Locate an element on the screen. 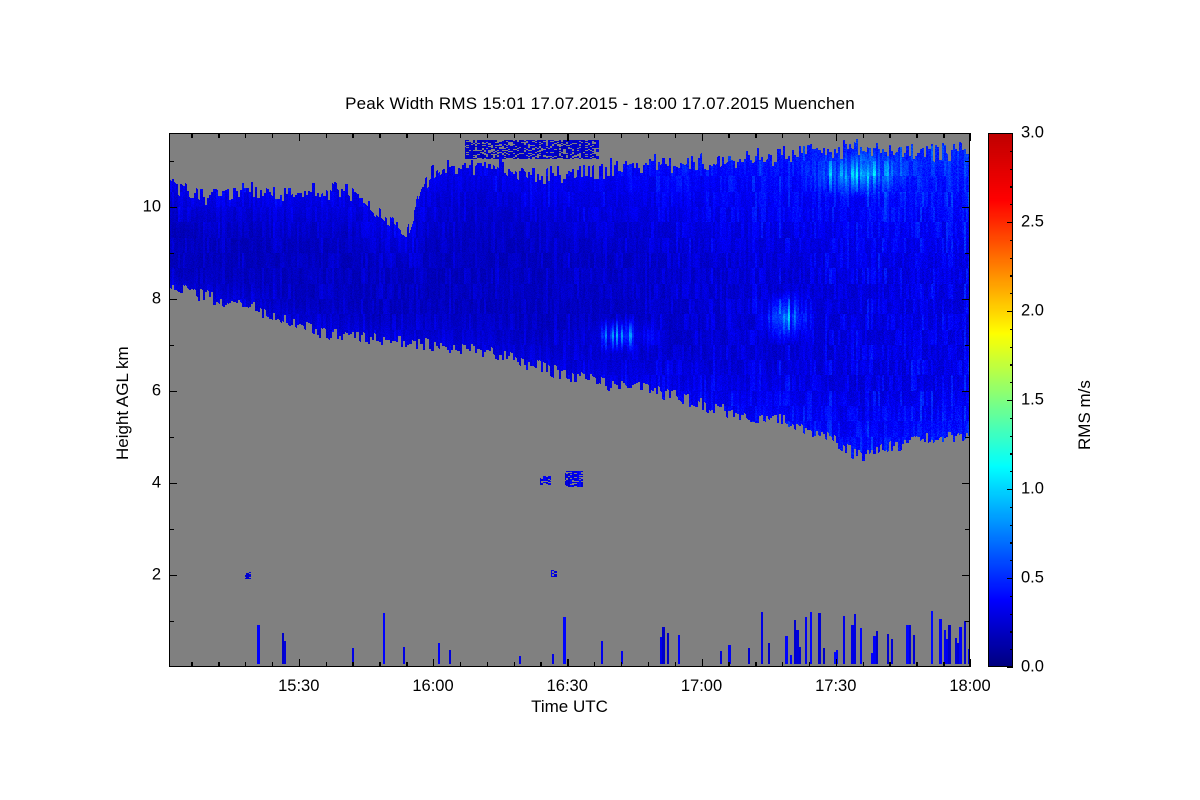 Image resolution: width=1200 pixels, height=800 pixels. colorbar-tick-label: 0.0 is located at coordinates (1032, 666).